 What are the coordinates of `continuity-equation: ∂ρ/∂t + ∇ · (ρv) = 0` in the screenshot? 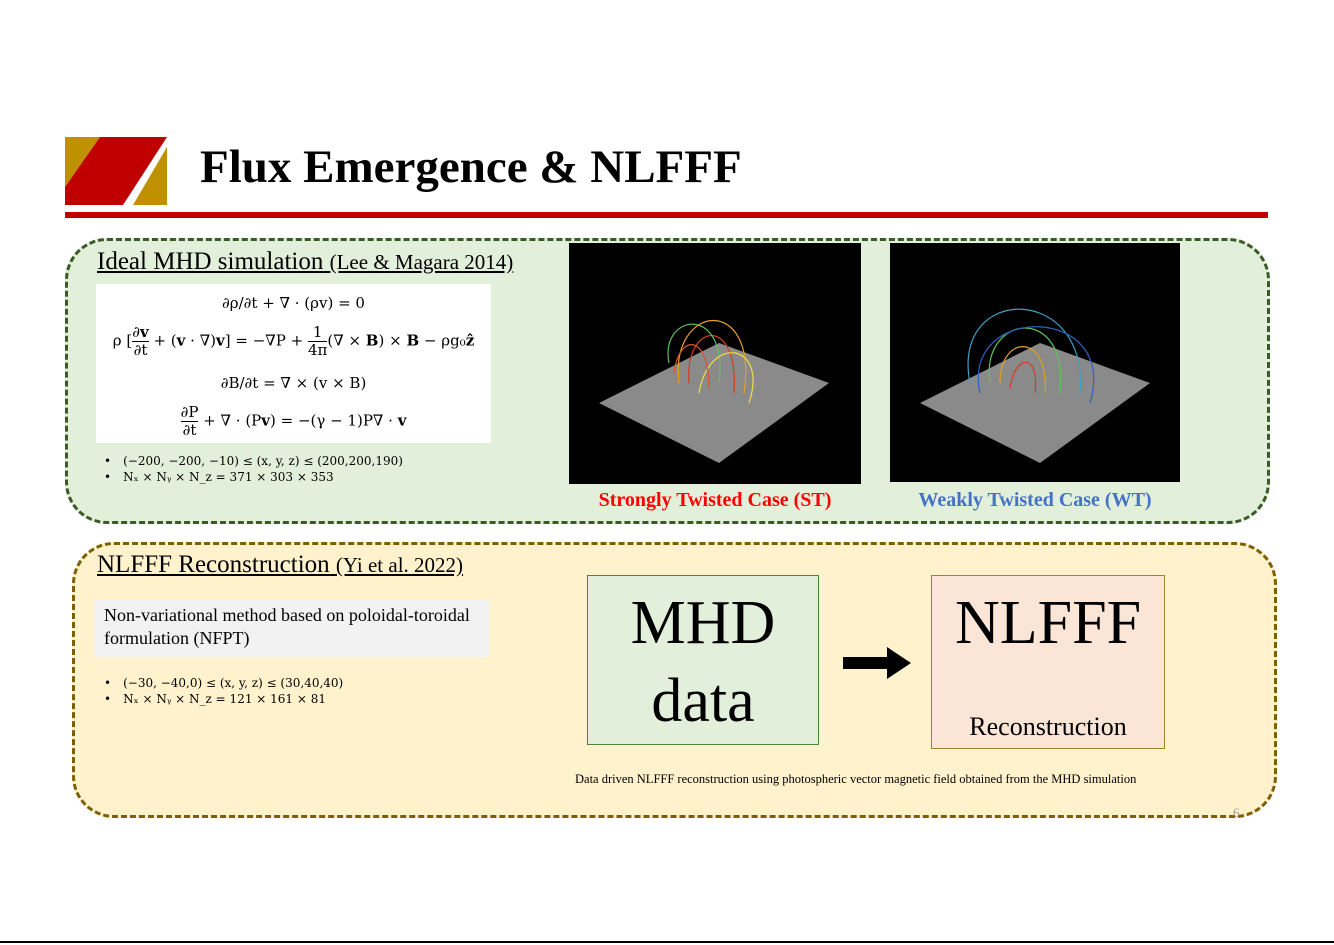 It's located at (293, 303).